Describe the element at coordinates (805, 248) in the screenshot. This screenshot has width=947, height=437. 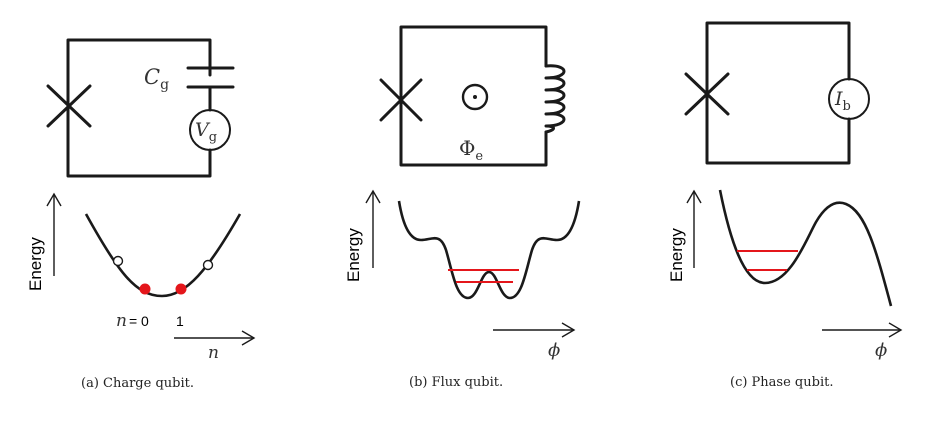
I see `tilted-washboard-potential` at that location.